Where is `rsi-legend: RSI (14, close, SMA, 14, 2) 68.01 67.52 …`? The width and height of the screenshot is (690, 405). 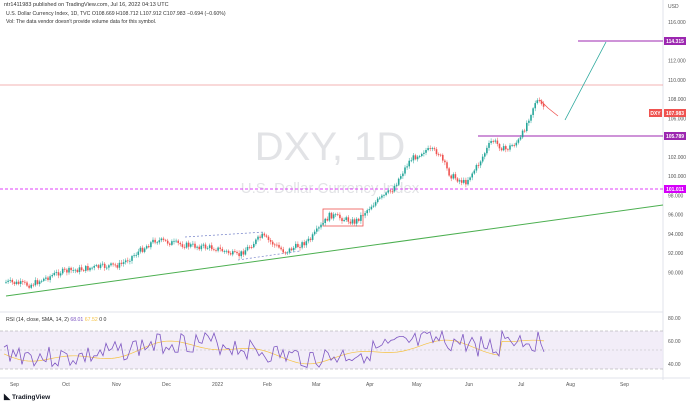 rsi-legend: RSI (14, close, SMA, 14, 2) 68.01 67.52 … is located at coordinates (56, 320).